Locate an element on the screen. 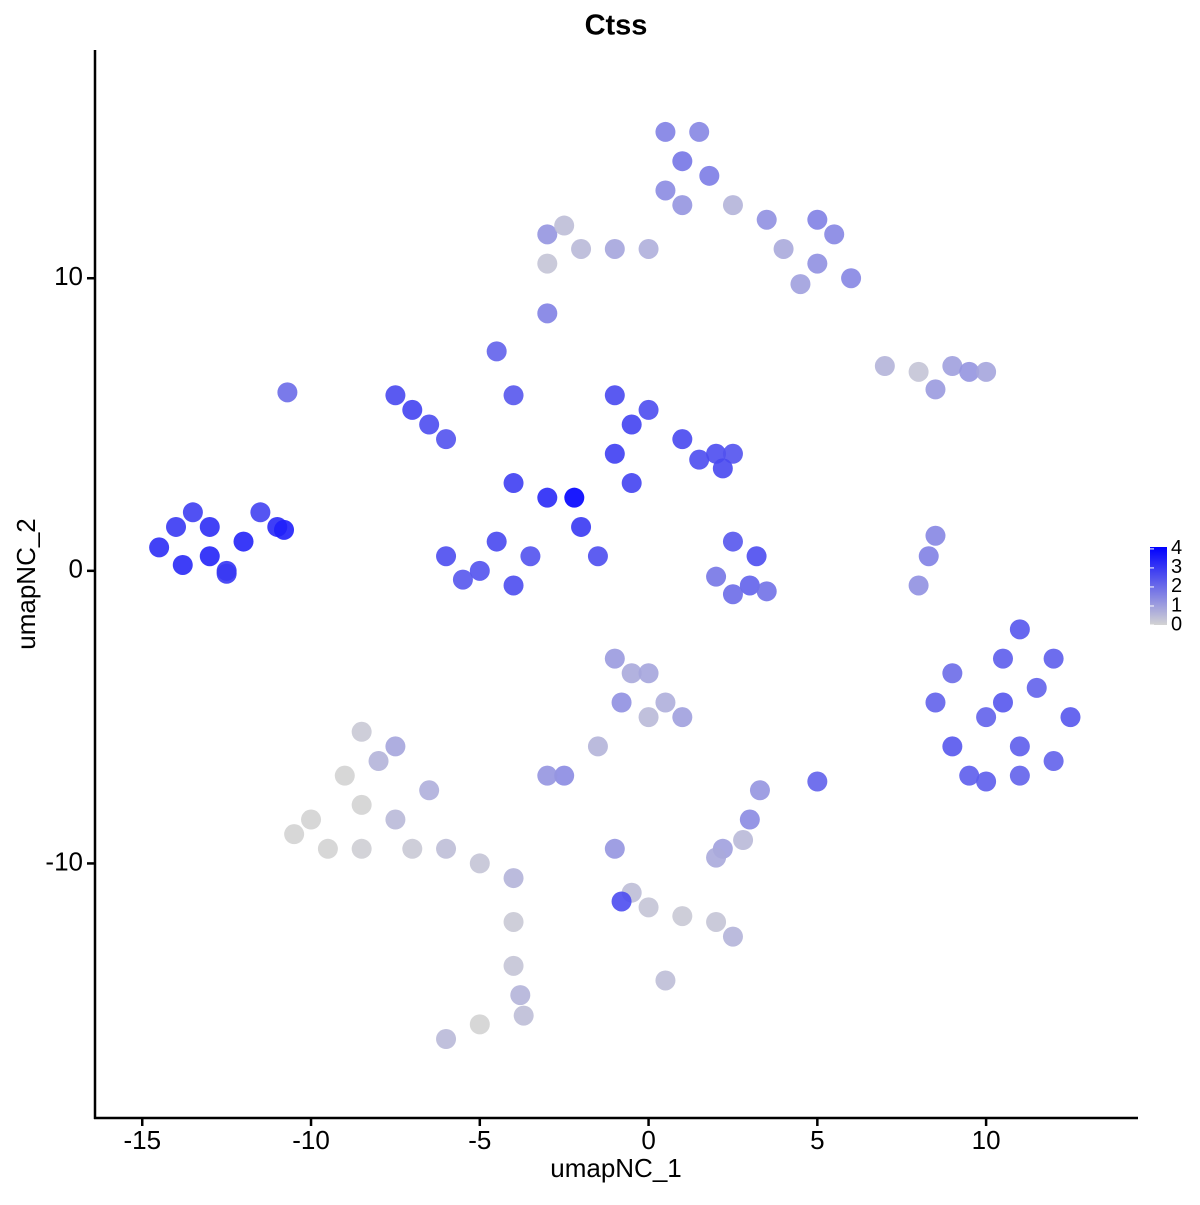 This screenshot has height=1205, width=1200. x-axis-label: umapNC_1 is located at coordinates (616, 1168).